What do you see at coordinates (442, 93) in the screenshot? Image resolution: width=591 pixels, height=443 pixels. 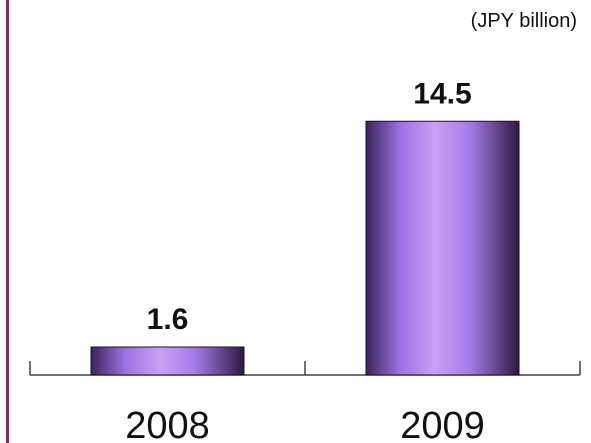 I see `bar-value-label-2009: 14.5` at bounding box center [442, 93].